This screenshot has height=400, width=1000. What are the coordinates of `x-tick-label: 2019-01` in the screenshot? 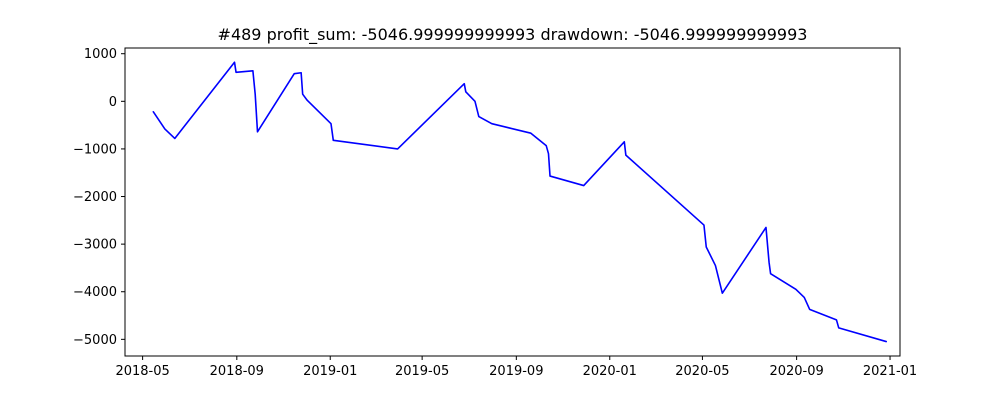 It's located at (330, 371).